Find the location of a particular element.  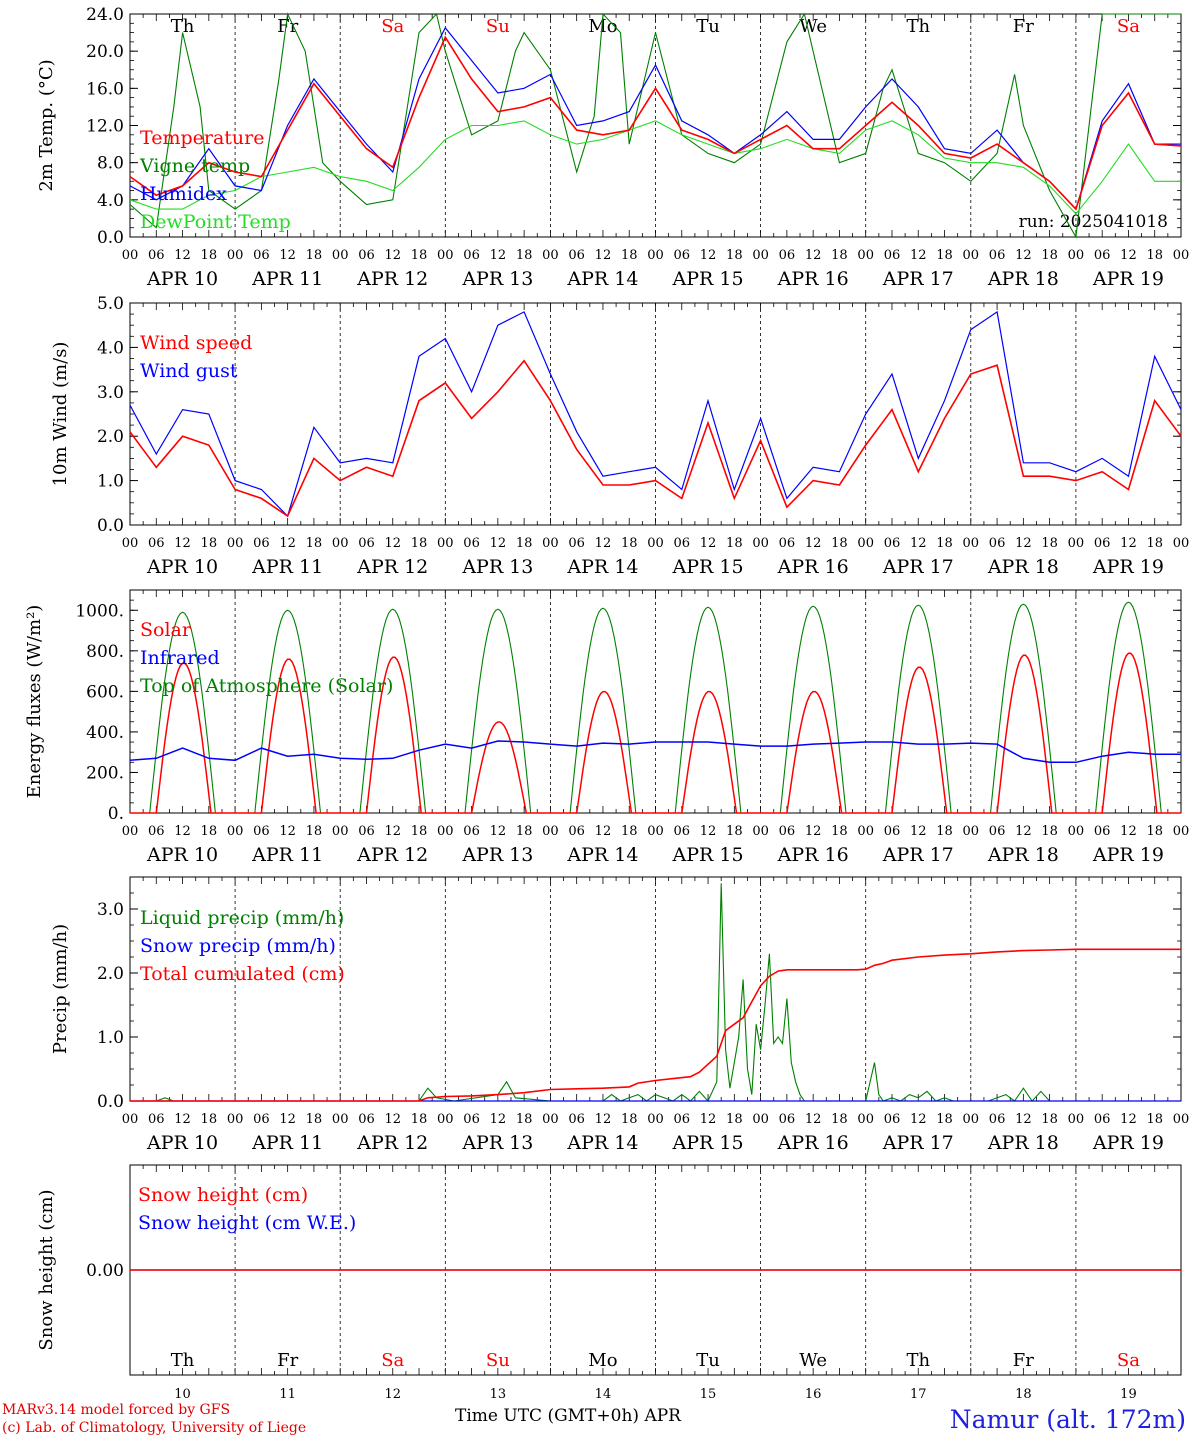

legend-entry: Liquid precip (mm/h) is located at coordinates (242, 918).